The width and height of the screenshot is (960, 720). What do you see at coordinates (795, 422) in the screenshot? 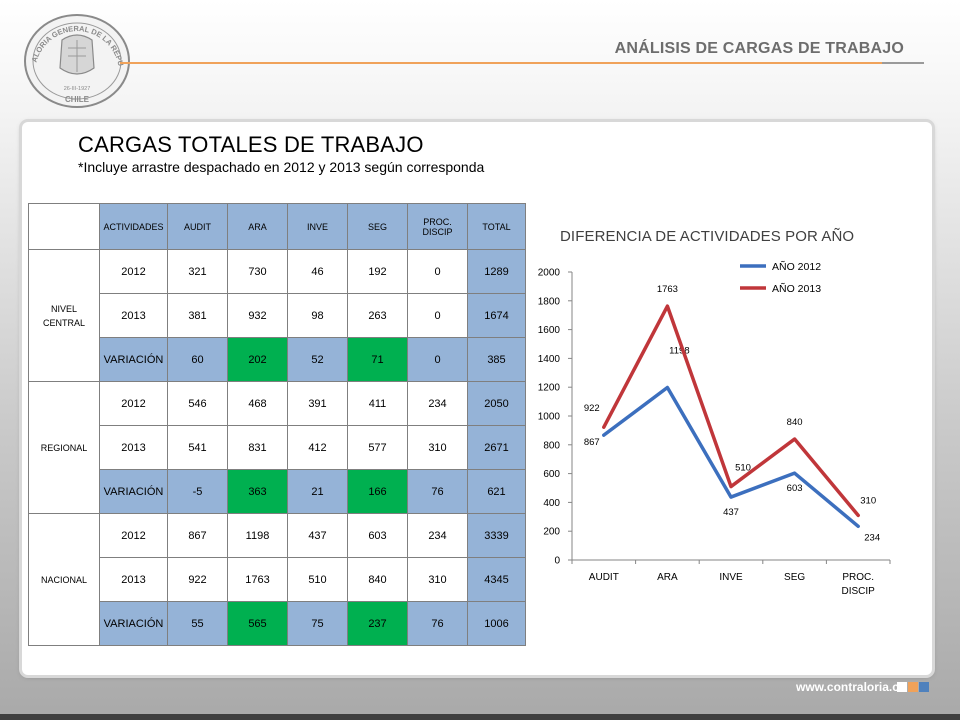
I see `data-label: 840` at bounding box center [795, 422].